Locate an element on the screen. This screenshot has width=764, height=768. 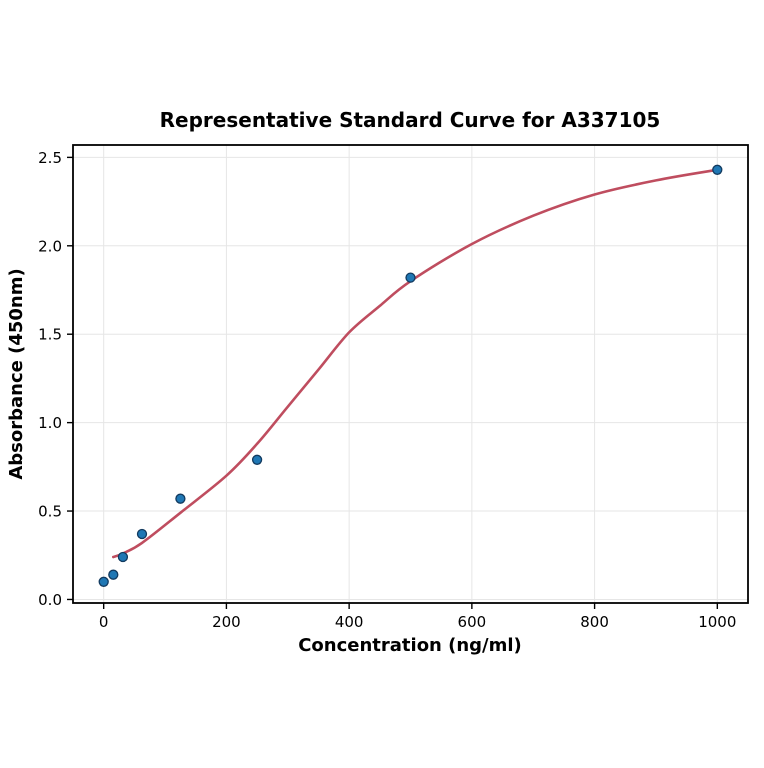
x-tick-label: 600 is located at coordinates (472, 622).